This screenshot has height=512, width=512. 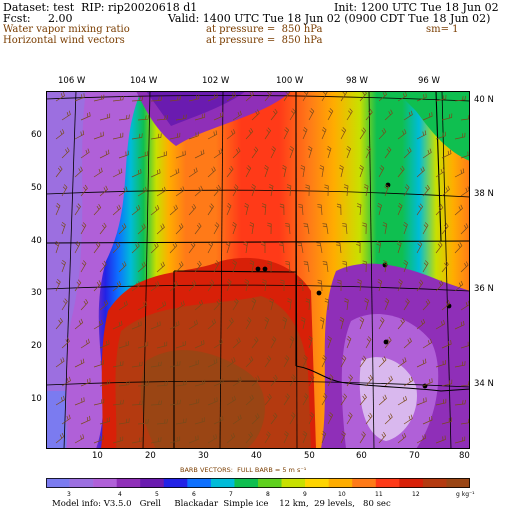 I want to click on lat-label: 36 N, so click(x=484, y=289).